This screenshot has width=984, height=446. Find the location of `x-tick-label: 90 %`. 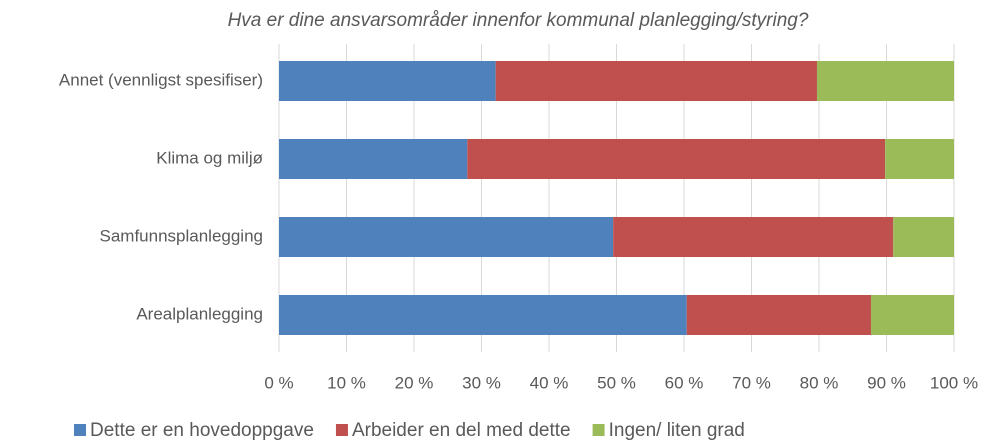

x-tick-label: 90 % is located at coordinates (886, 382).